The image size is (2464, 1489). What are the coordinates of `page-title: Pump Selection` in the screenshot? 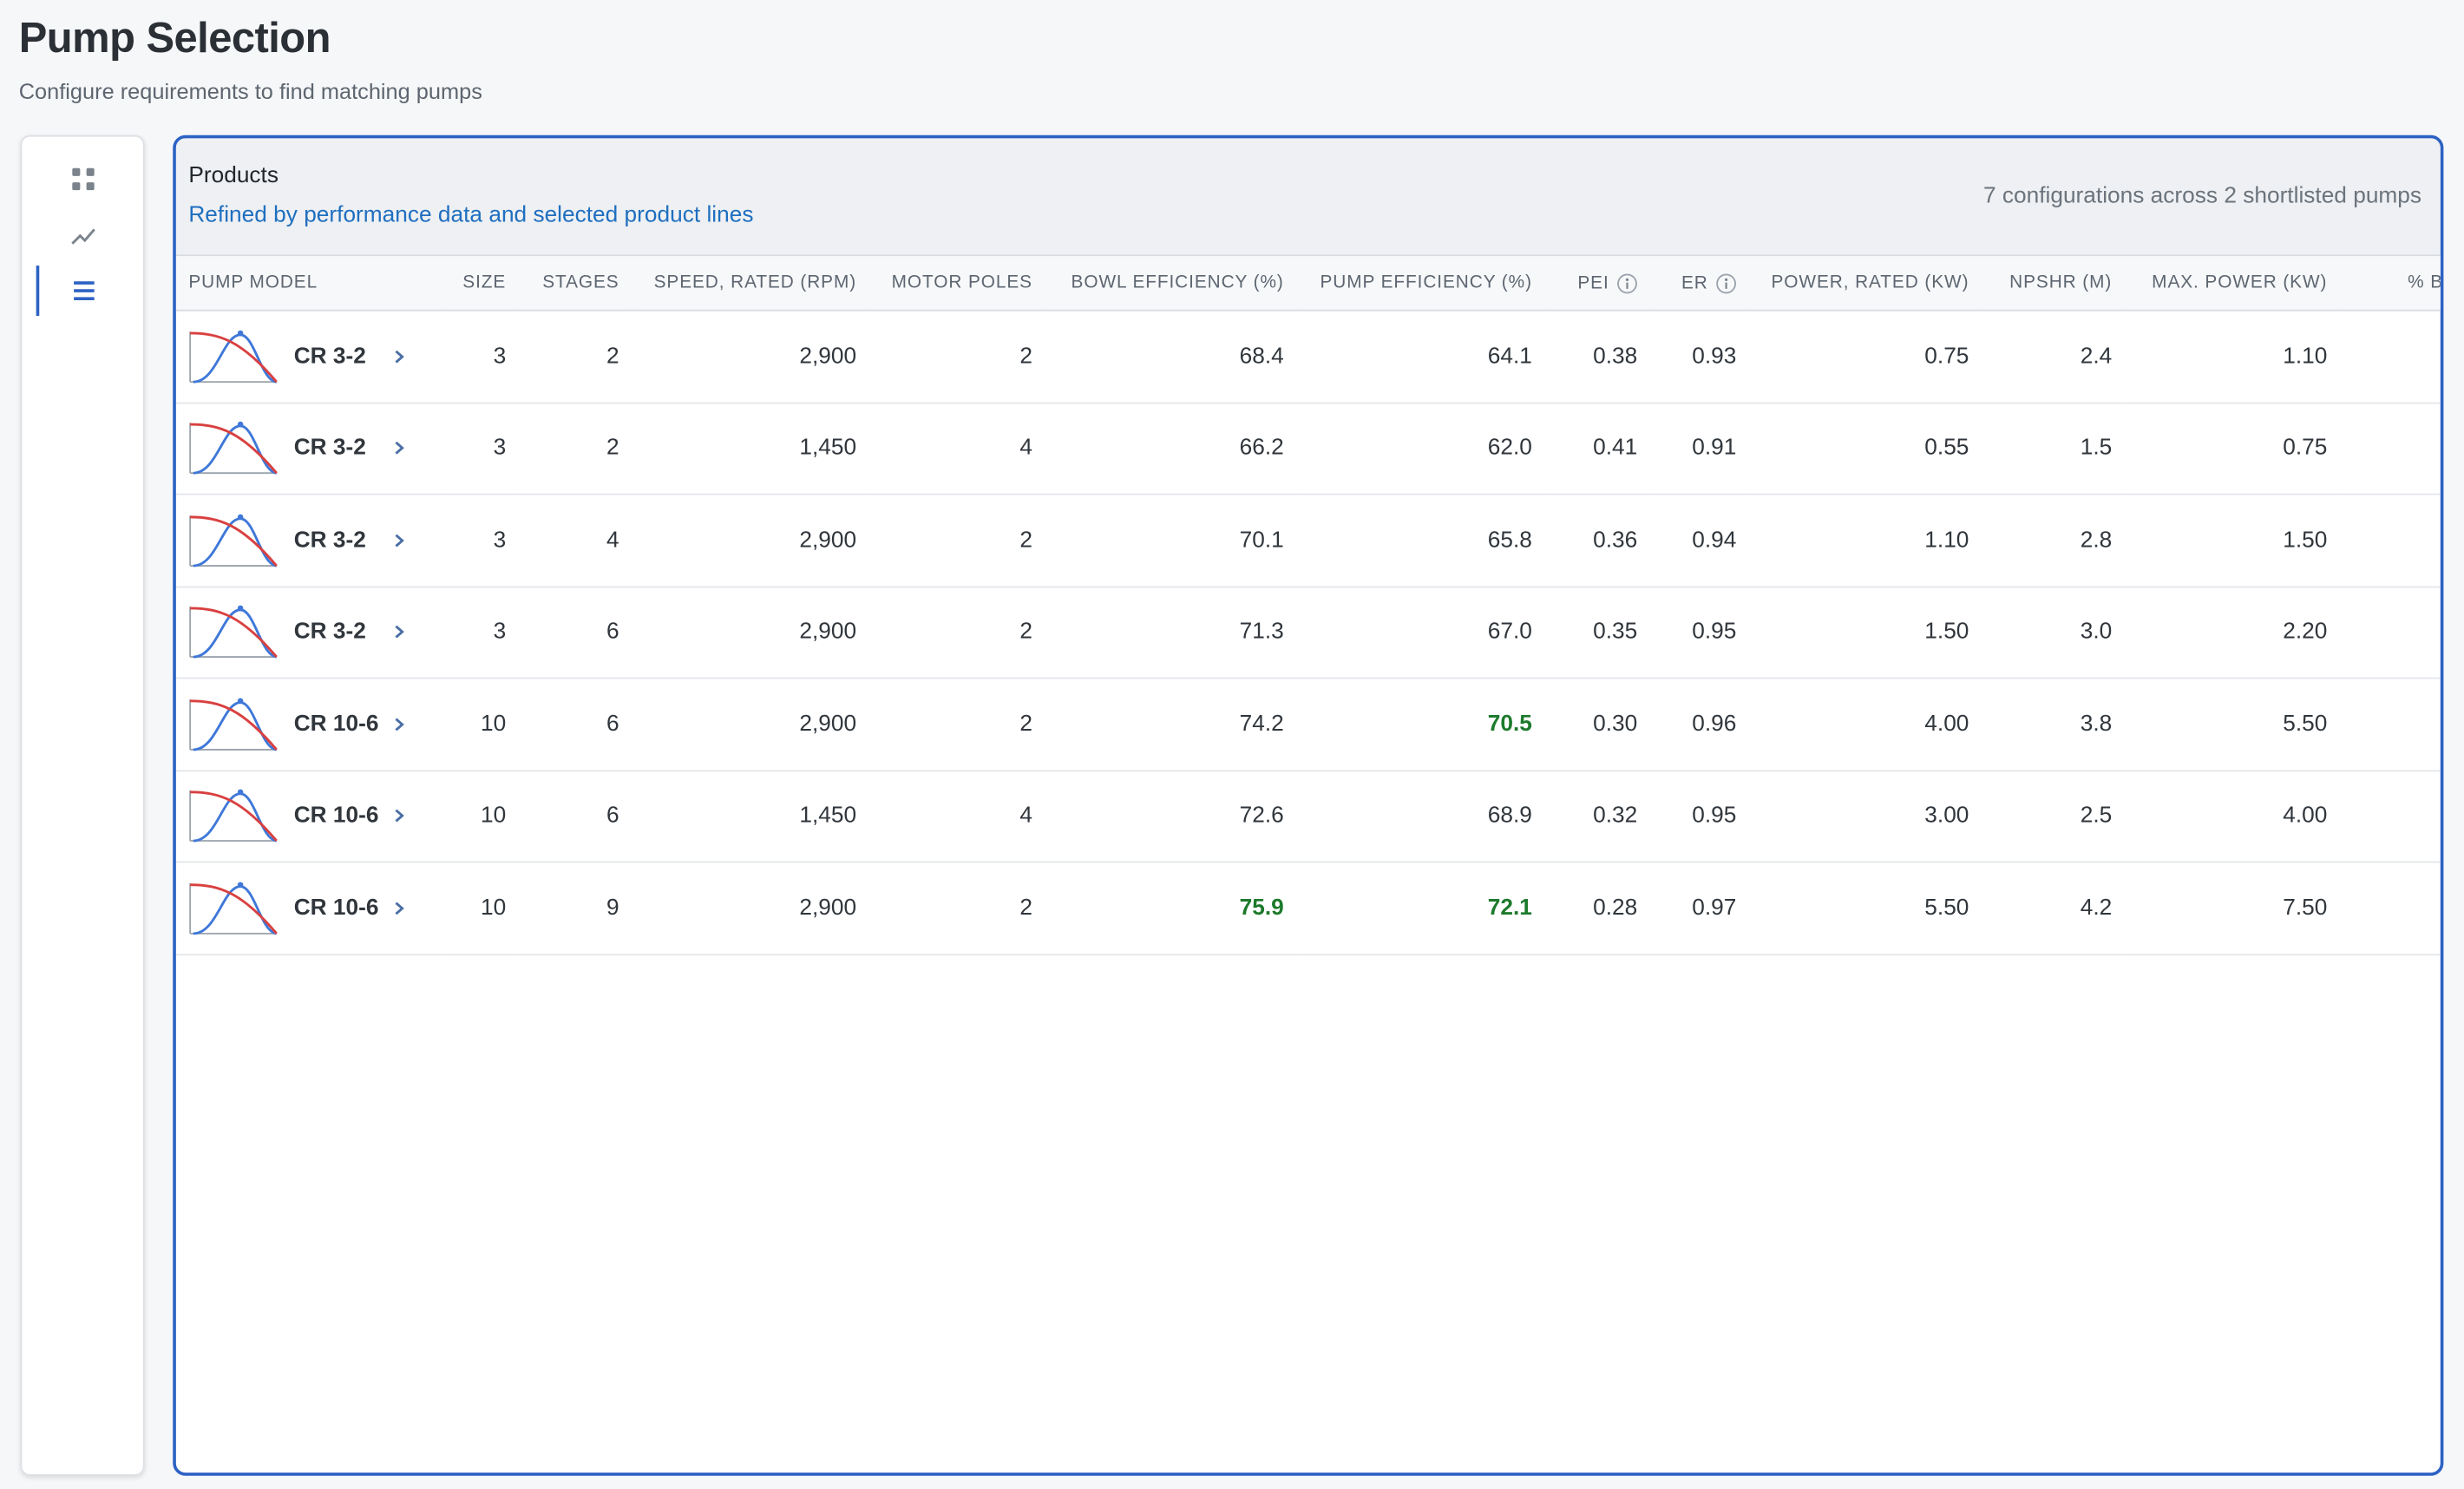 It's located at (174, 38).